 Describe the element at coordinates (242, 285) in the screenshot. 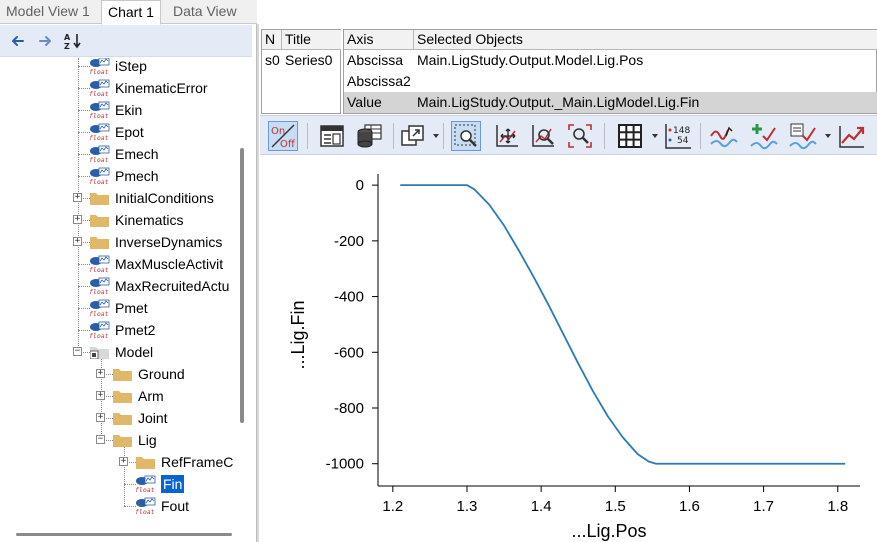

I see `tree-vertical-scrollbar` at that location.